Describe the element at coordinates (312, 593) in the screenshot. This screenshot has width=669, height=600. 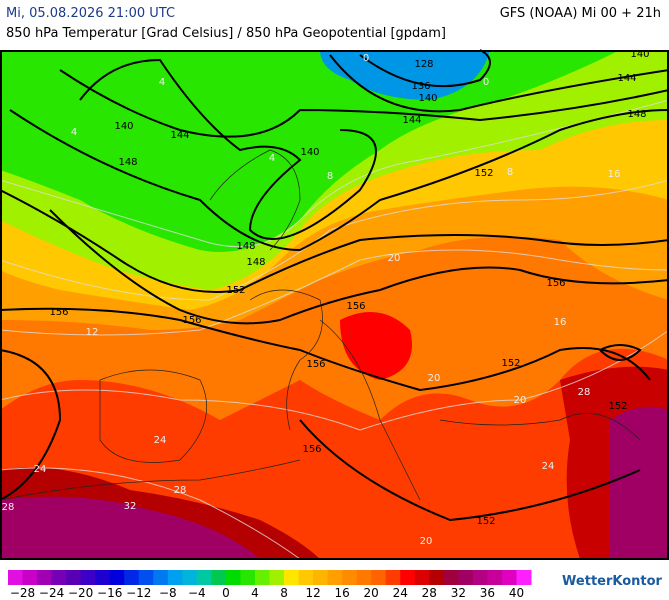
I see `colorbar-label: 12` at that location.